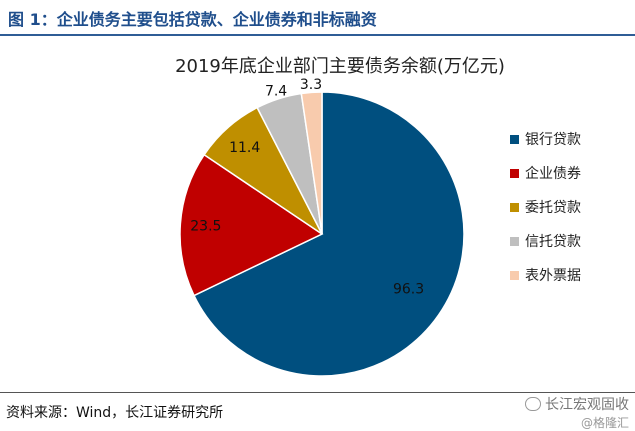  I want to click on legend-label-1: 银行贷款, so click(553, 140).